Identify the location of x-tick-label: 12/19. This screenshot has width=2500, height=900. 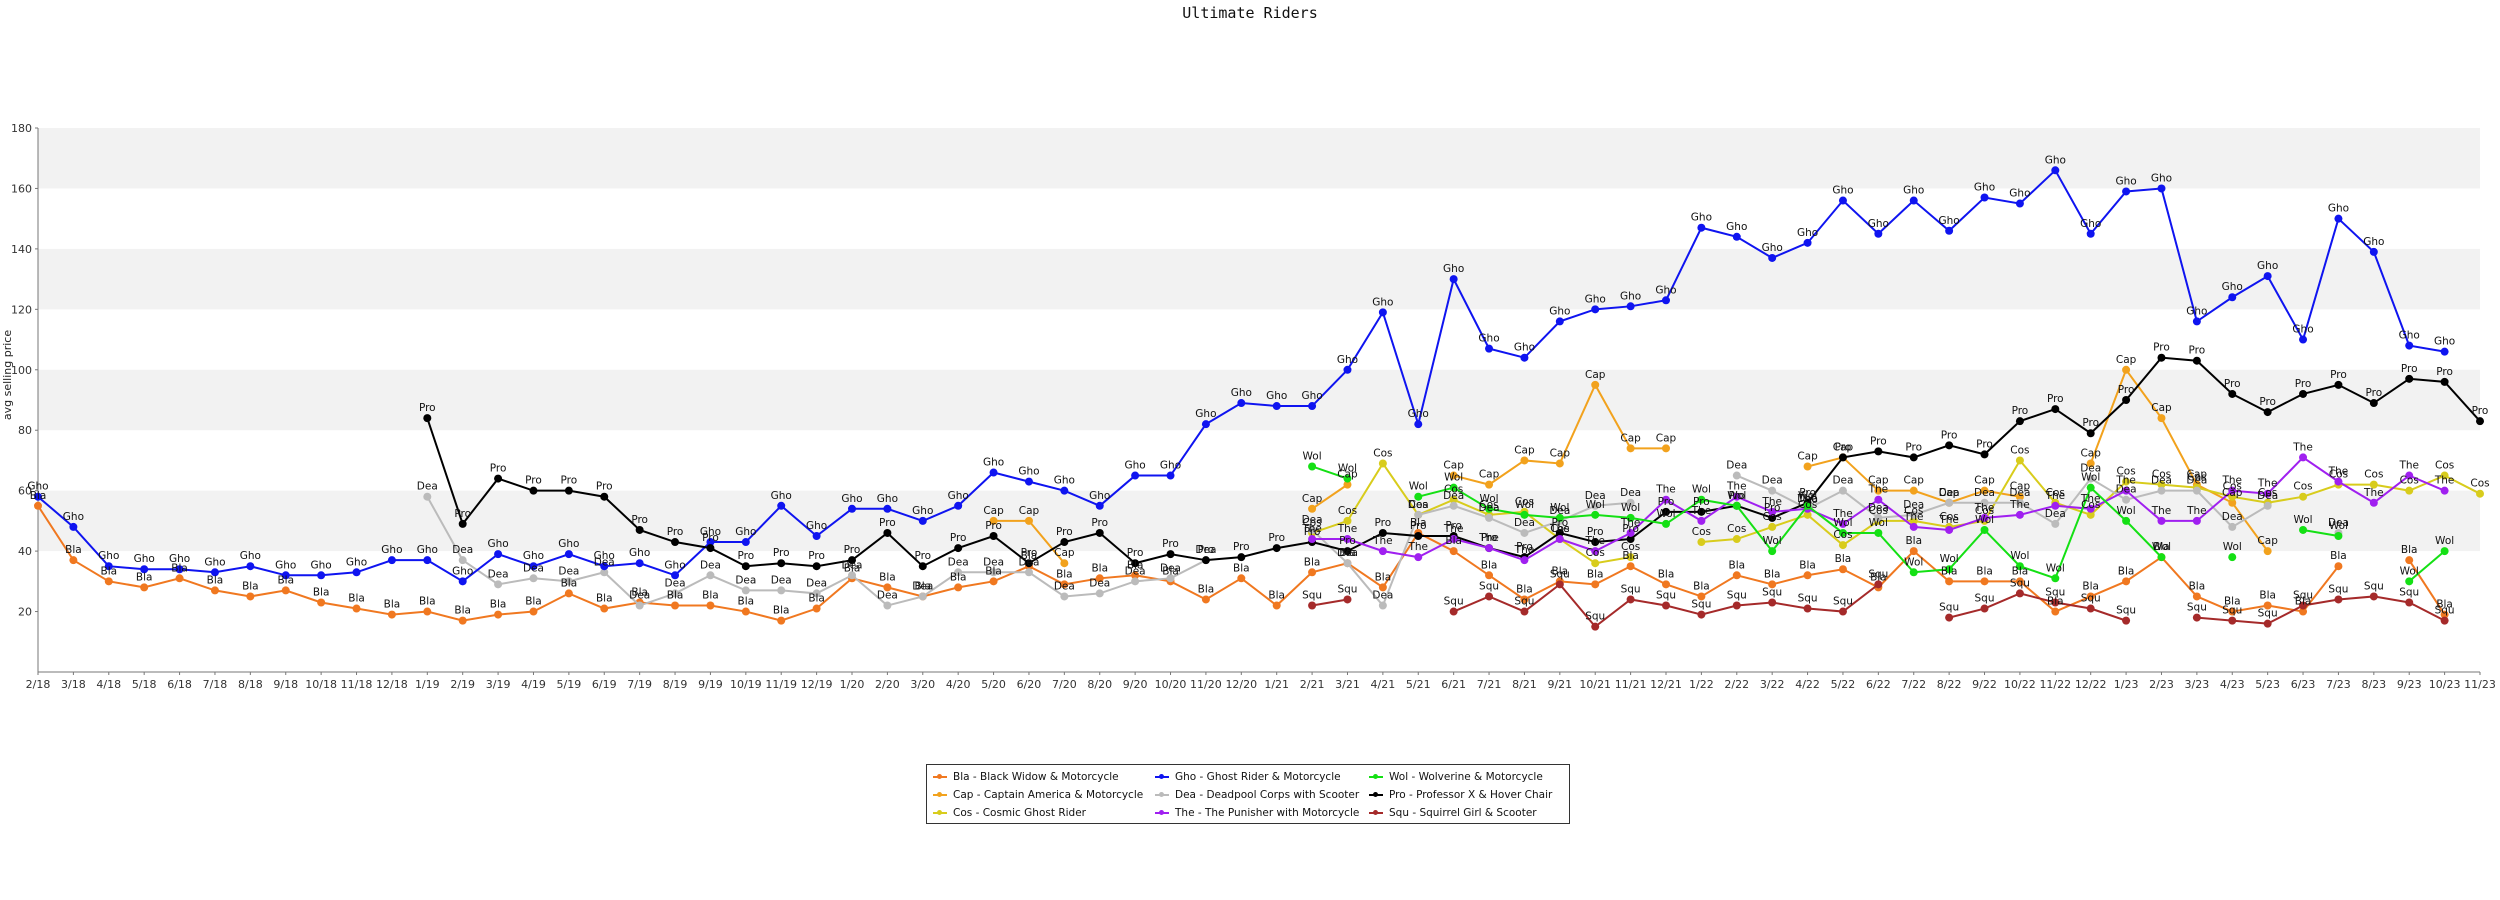
(817, 684).